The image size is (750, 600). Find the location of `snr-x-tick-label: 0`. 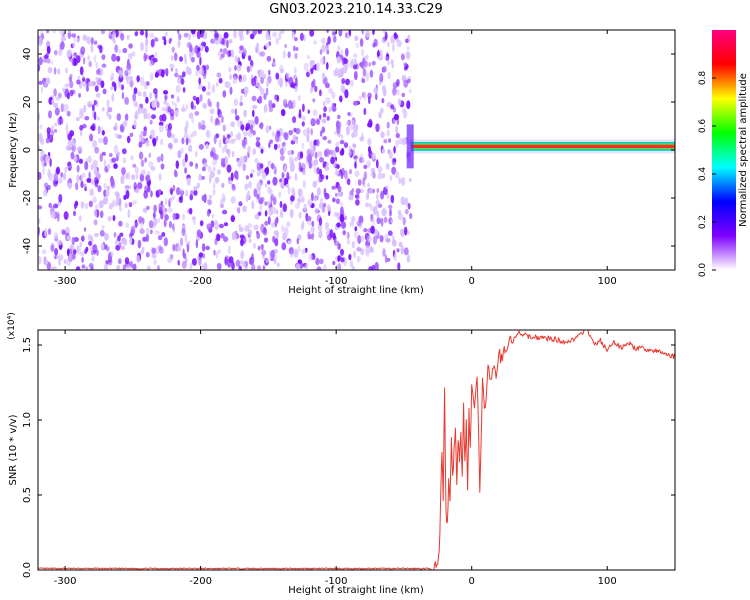

snr-x-tick-label: 0 is located at coordinates (472, 581).